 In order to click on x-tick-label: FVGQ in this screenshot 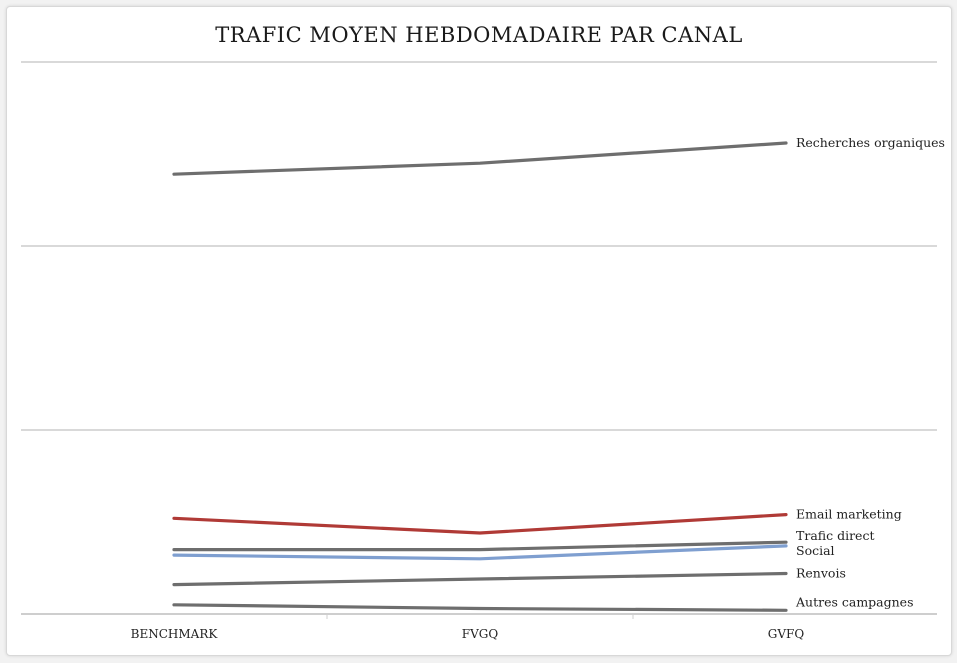, I will do `click(480, 634)`.